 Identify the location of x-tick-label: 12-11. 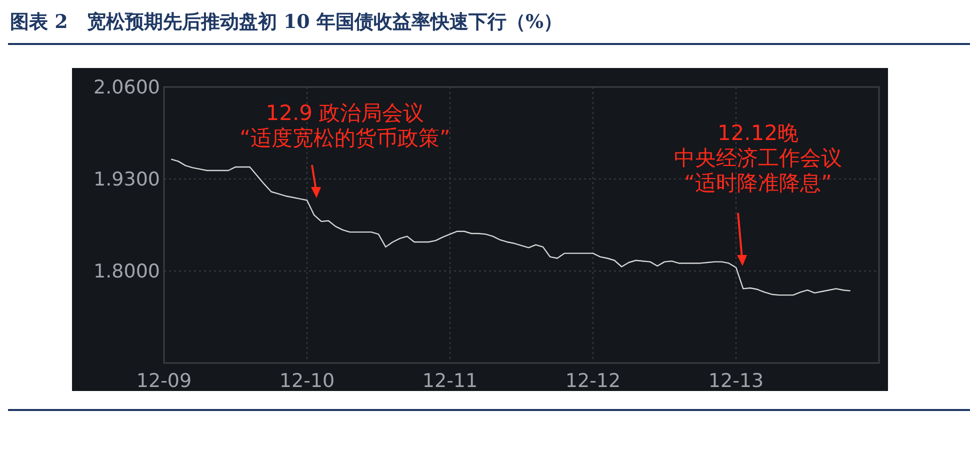
(450, 381).